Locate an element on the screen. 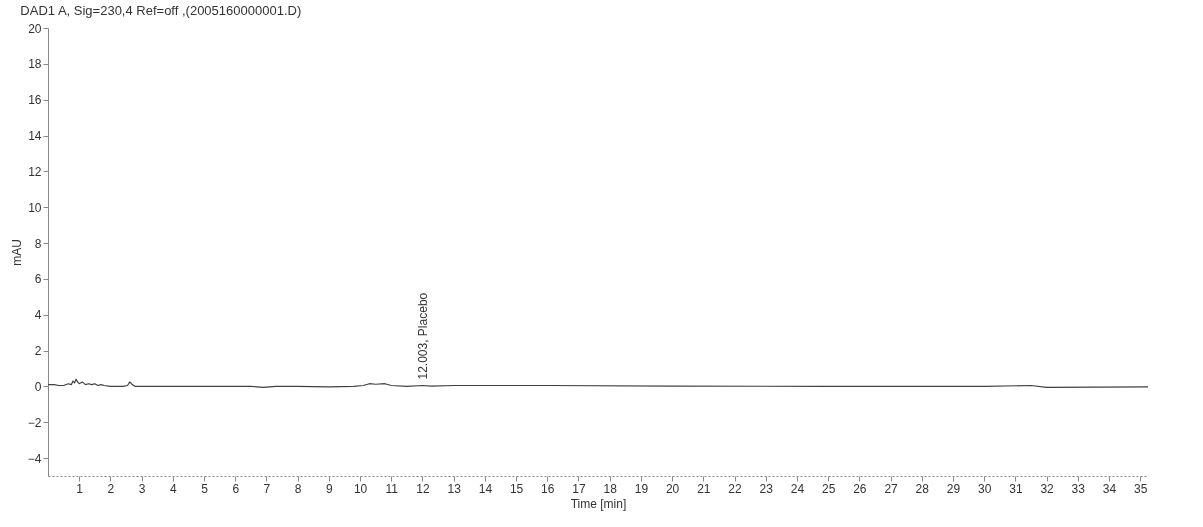 The image size is (1203, 527). y-tick-label: 2 is located at coordinates (38, 351).